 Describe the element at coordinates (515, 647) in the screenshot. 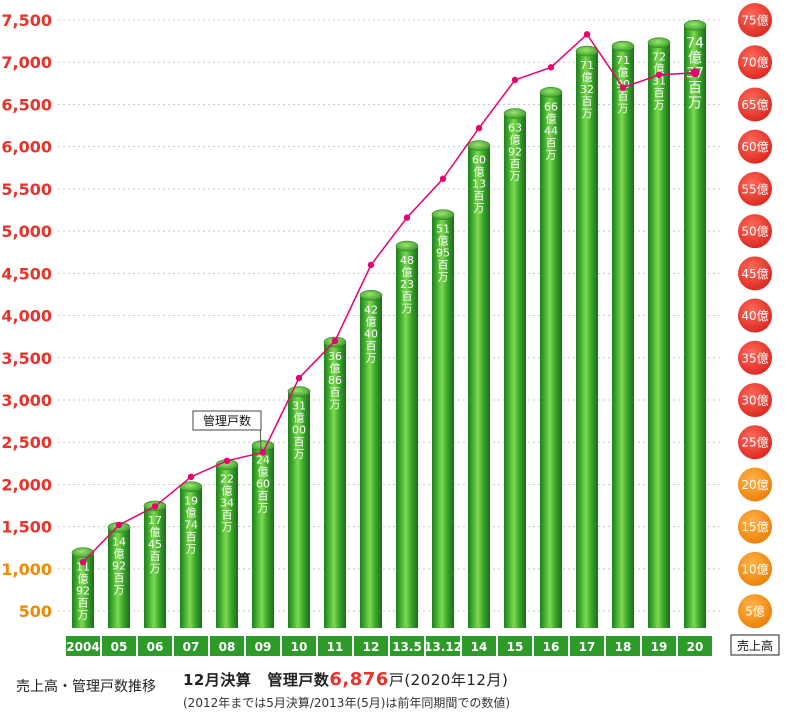

I see `category-label: 15` at that location.